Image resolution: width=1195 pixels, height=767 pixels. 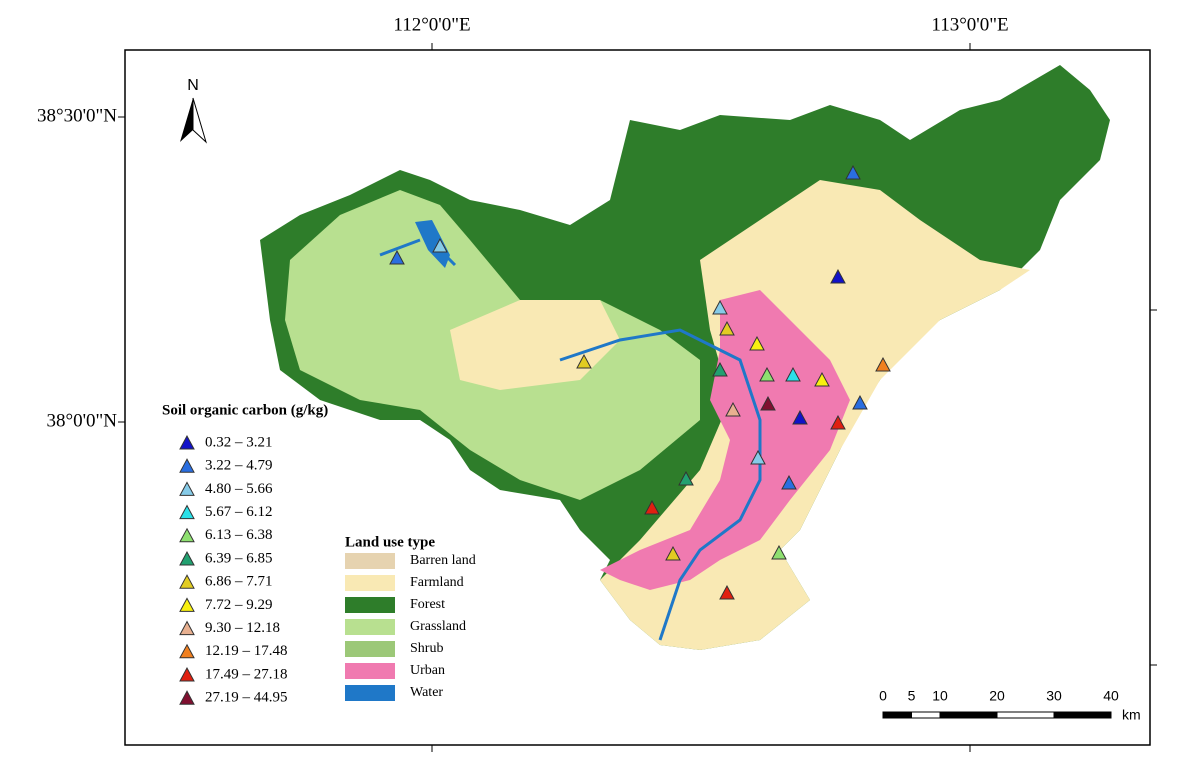 I want to click on landuse-legend-label: Barren land, so click(x=443, y=560).